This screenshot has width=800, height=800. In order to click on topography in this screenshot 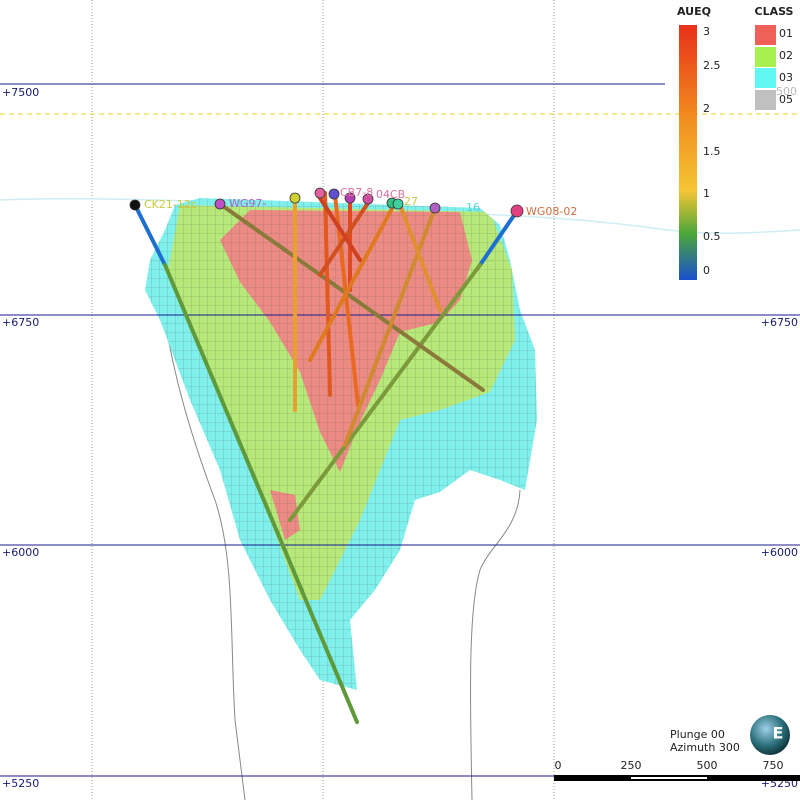, I will do `click(400, 216)`.